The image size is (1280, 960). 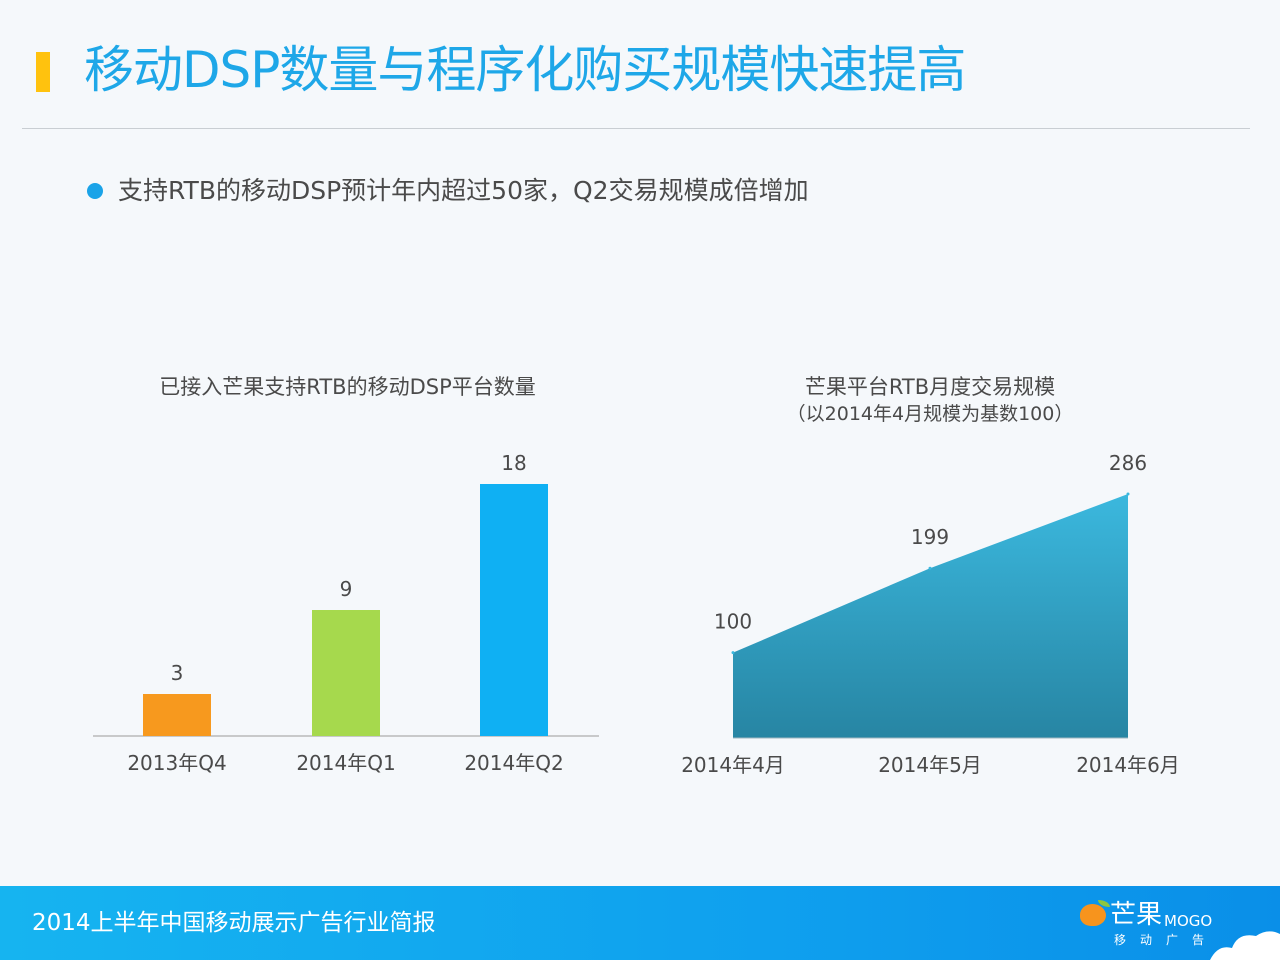 What do you see at coordinates (234, 923) in the screenshot?
I see `footer-report-title: 2014上半年中国移动展示广告行业简报` at bounding box center [234, 923].